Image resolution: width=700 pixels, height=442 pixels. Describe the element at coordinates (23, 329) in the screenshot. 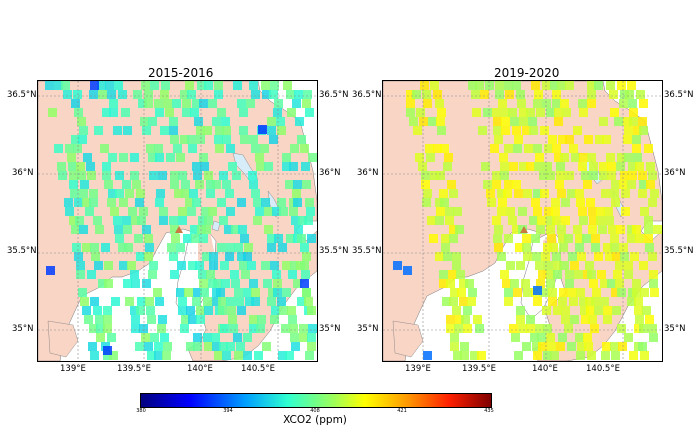

I see `left-ytick-35: 35°N` at that location.